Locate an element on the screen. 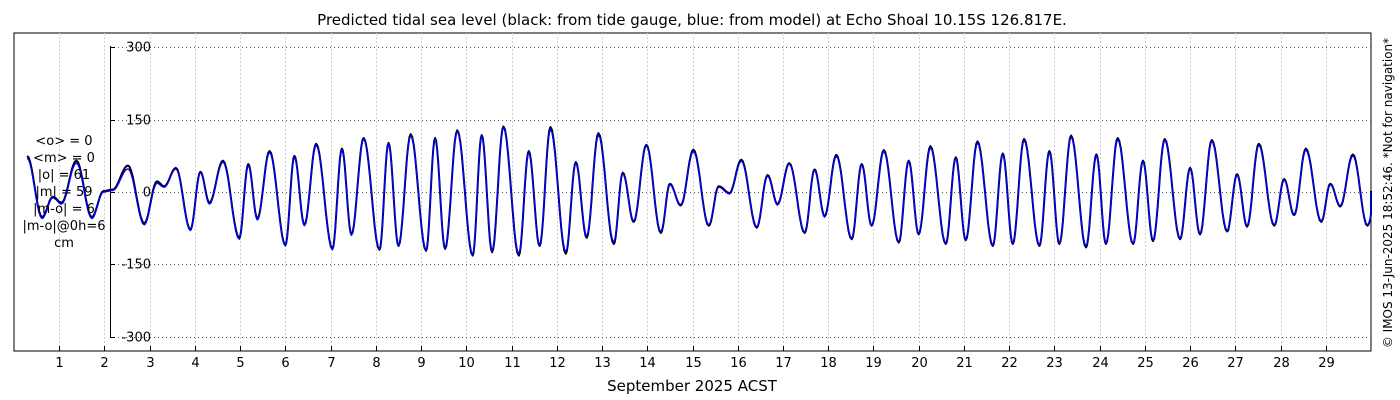  x-tick-label: 17 is located at coordinates (783, 363).